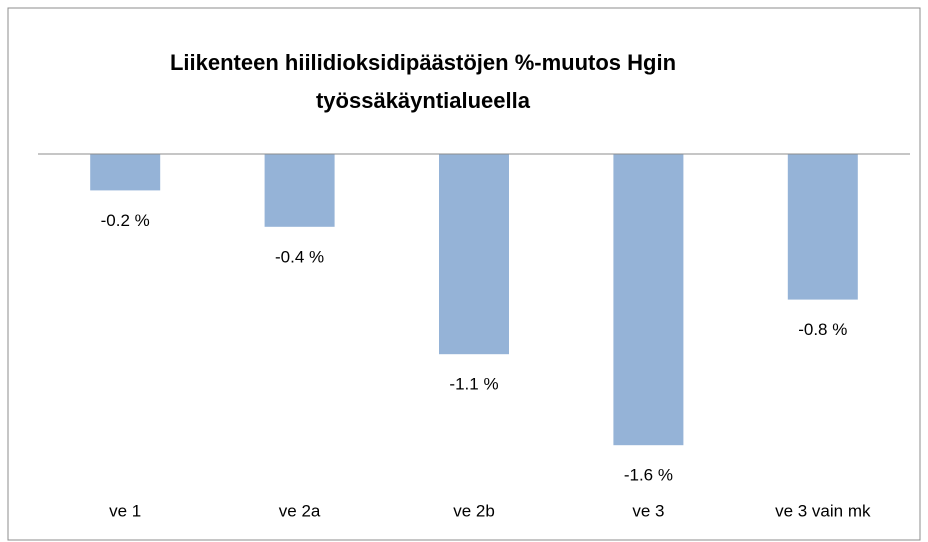 This screenshot has height=542, width=928. I want to click on data-label: -0.2 %, so click(125, 220).